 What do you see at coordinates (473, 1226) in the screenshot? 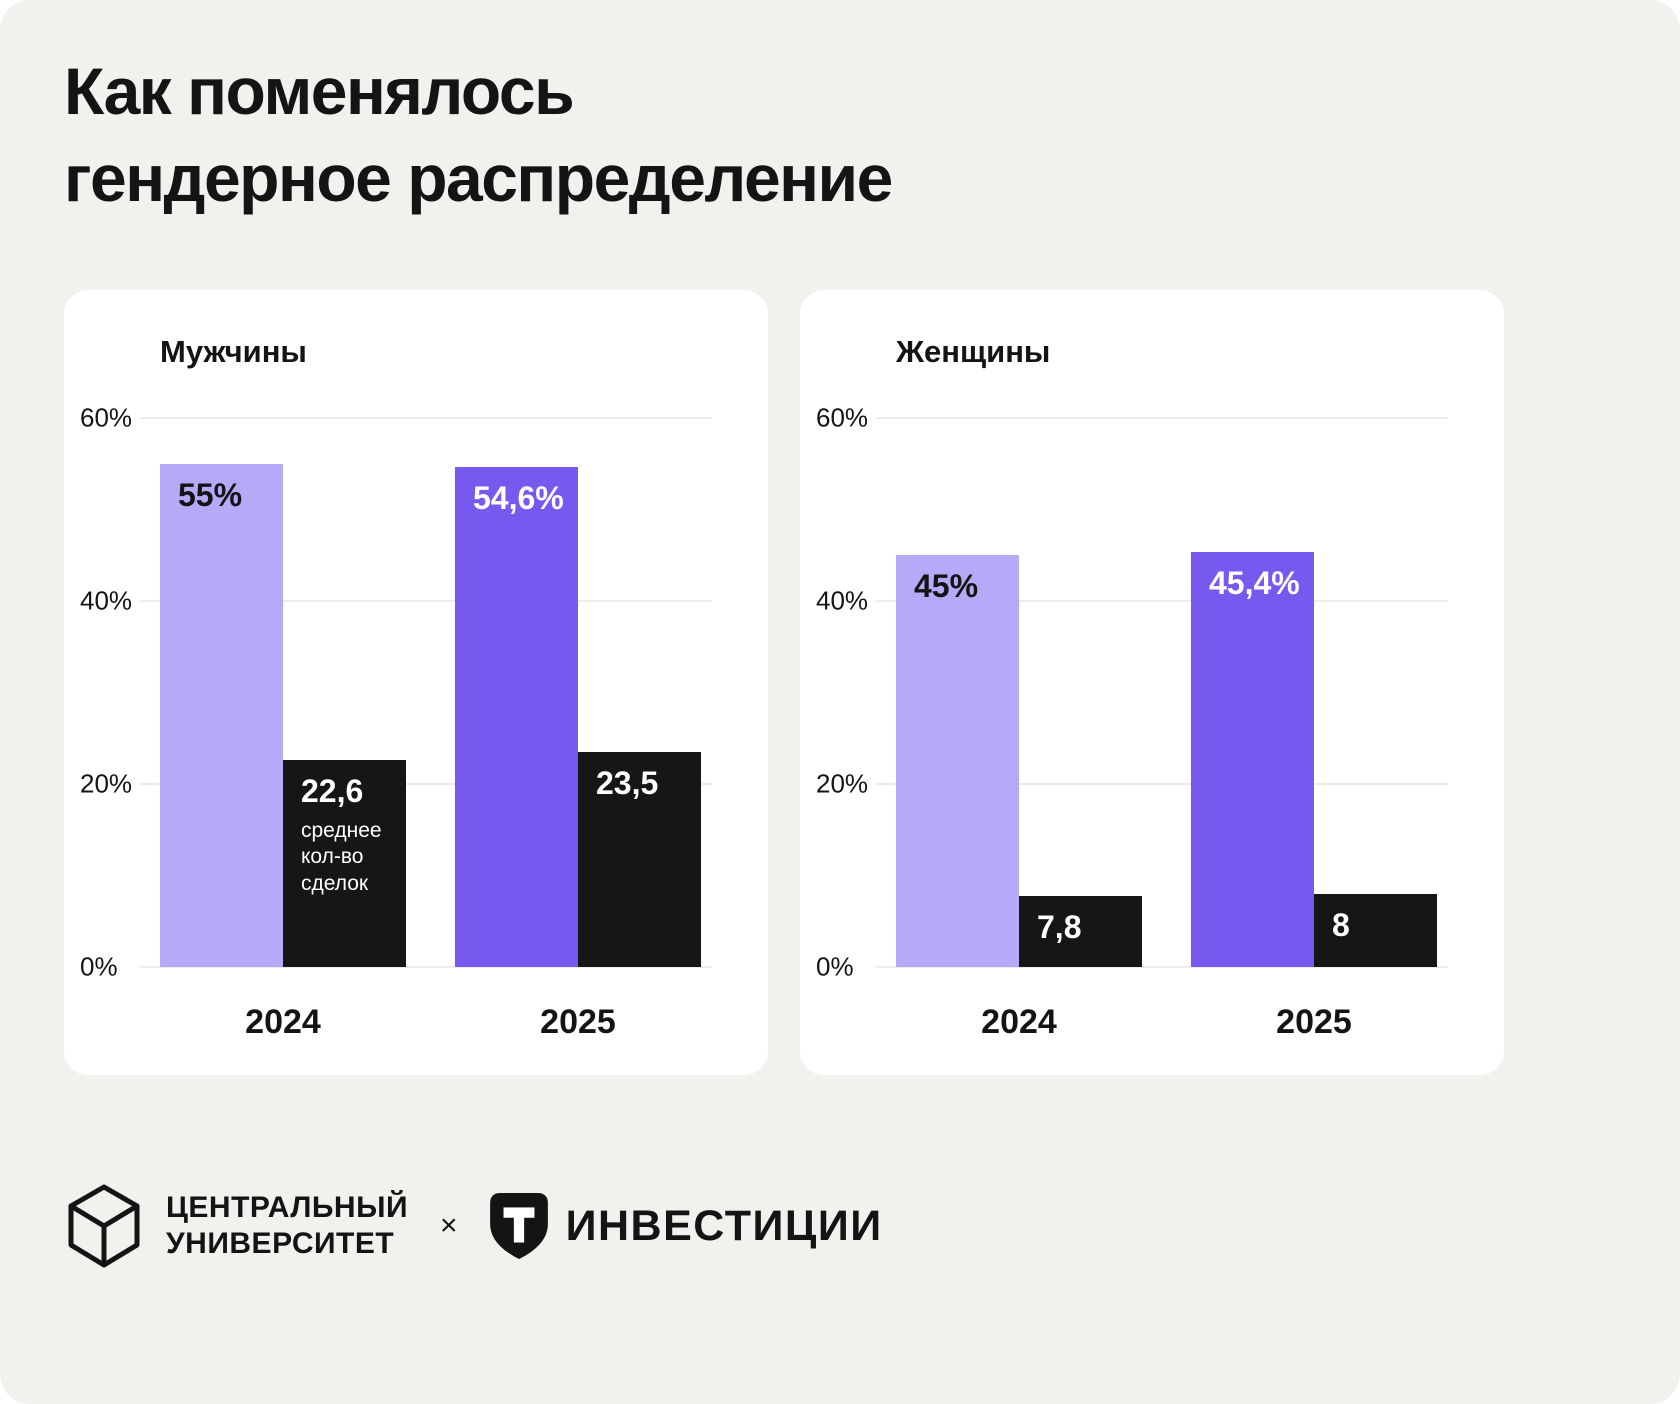
I see `footer-logos: ЦЕНТРАЛЬНЫЙ УНИВЕРСИТЕТ × ИНВЕСТИЦИИ` at bounding box center [473, 1226].